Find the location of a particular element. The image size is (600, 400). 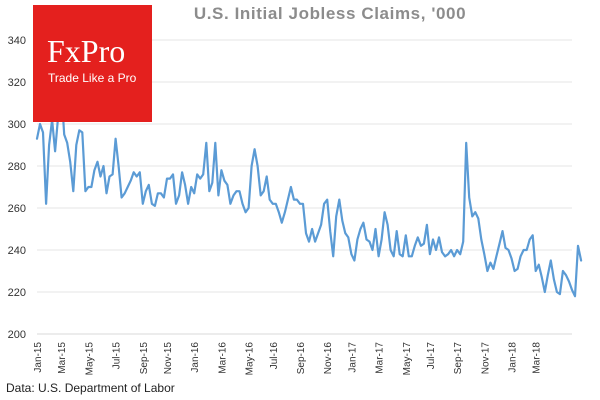

x-tick-label-Mar-16: Mar-16 is located at coordinates (222, 358).